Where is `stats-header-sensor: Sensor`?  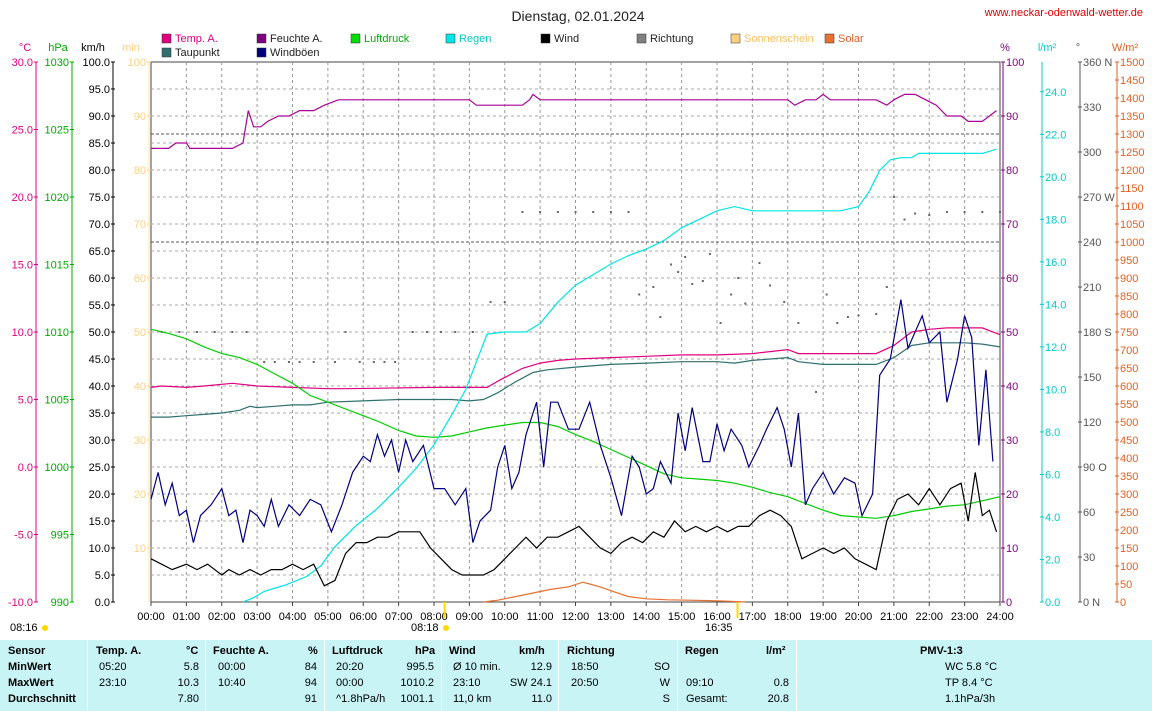 stats-header-sensor: Sensor is located at coordinates (27, 651).